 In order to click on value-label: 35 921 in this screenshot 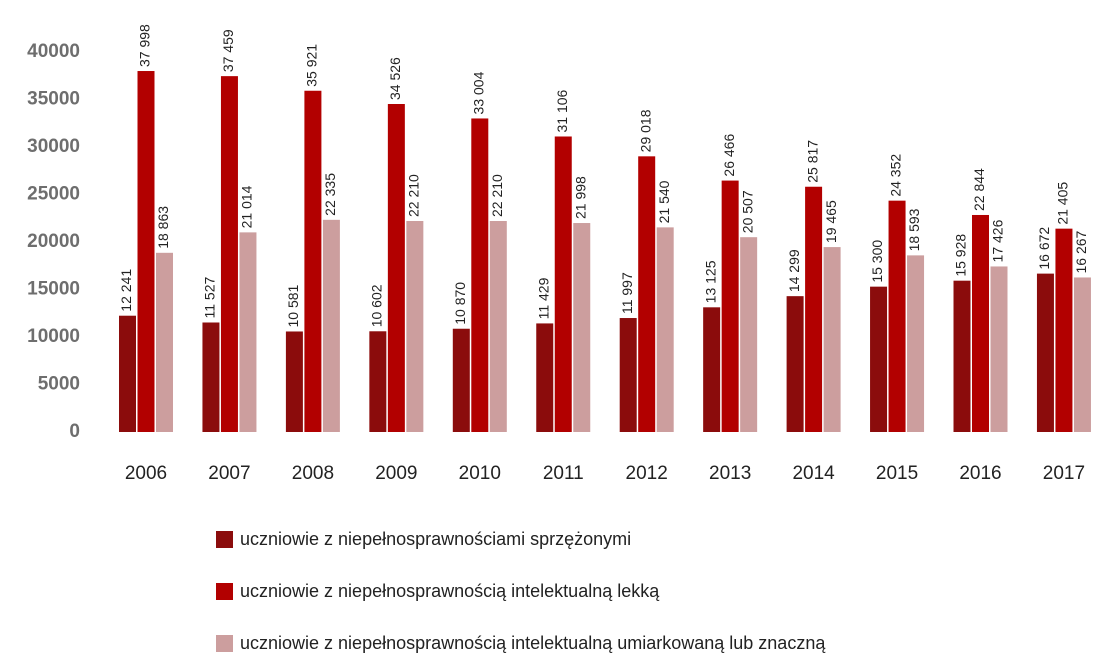, I will do `click(312, 65)`.